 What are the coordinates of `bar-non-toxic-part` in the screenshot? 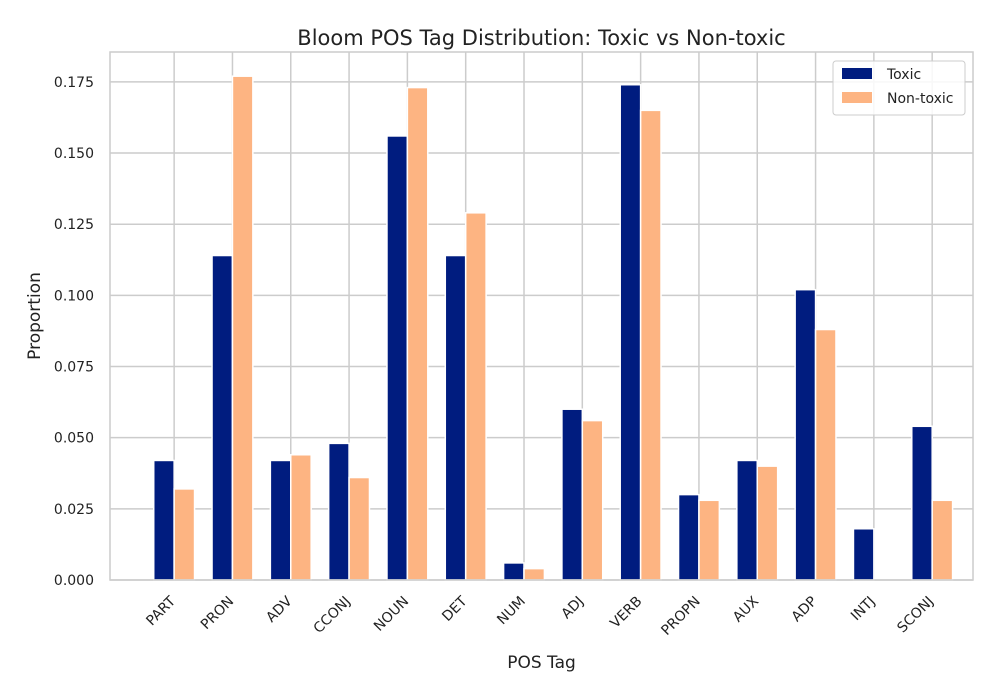 It's located at (184, 534).